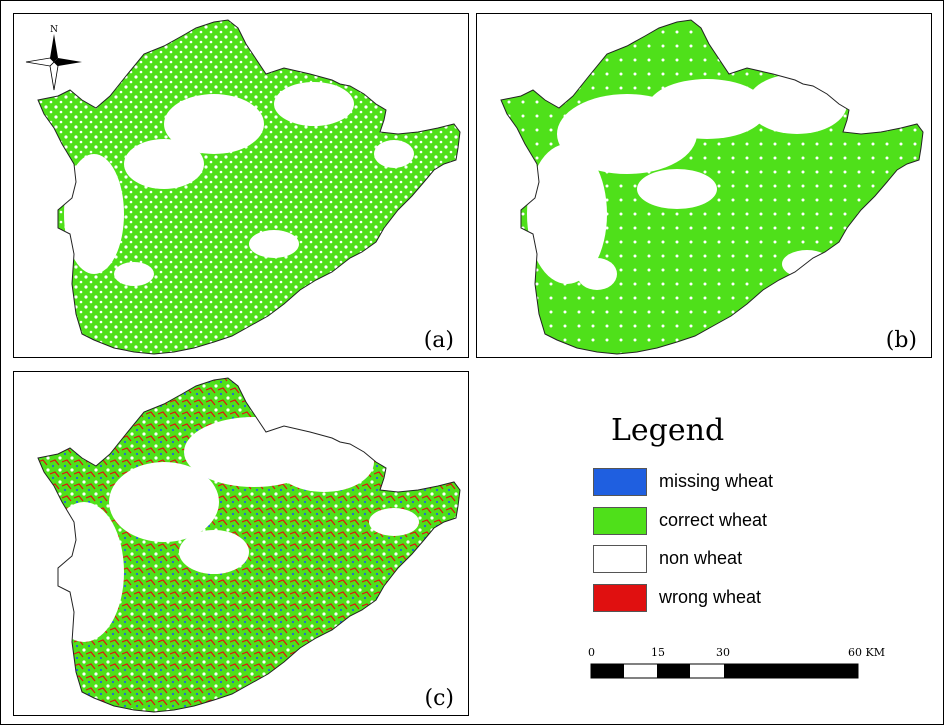 This screenshot has width=944, height=725. I want to click on scale-bar-graphic, so click(724, 671).